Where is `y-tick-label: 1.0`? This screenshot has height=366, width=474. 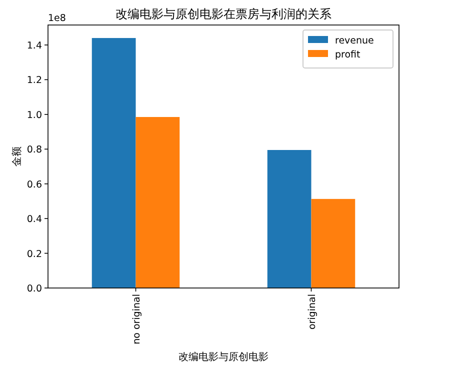 y-tick-label: 1.0 is located at coordinates (34, 115).